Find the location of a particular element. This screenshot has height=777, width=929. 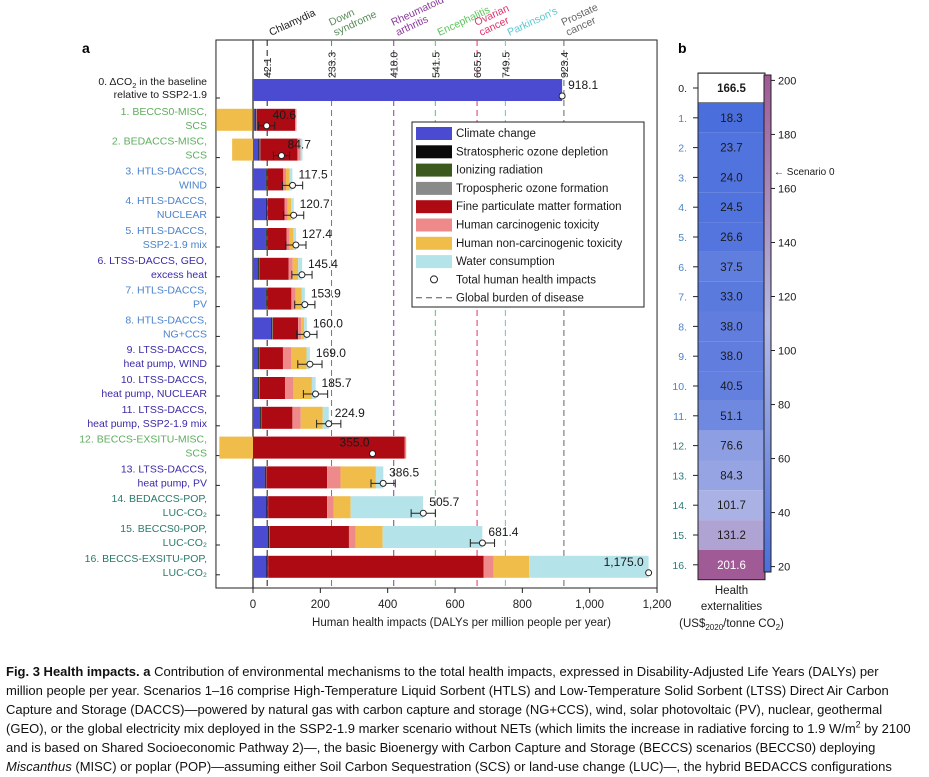

burden-value-label: 233.3 is located at coordinates (333, 65).